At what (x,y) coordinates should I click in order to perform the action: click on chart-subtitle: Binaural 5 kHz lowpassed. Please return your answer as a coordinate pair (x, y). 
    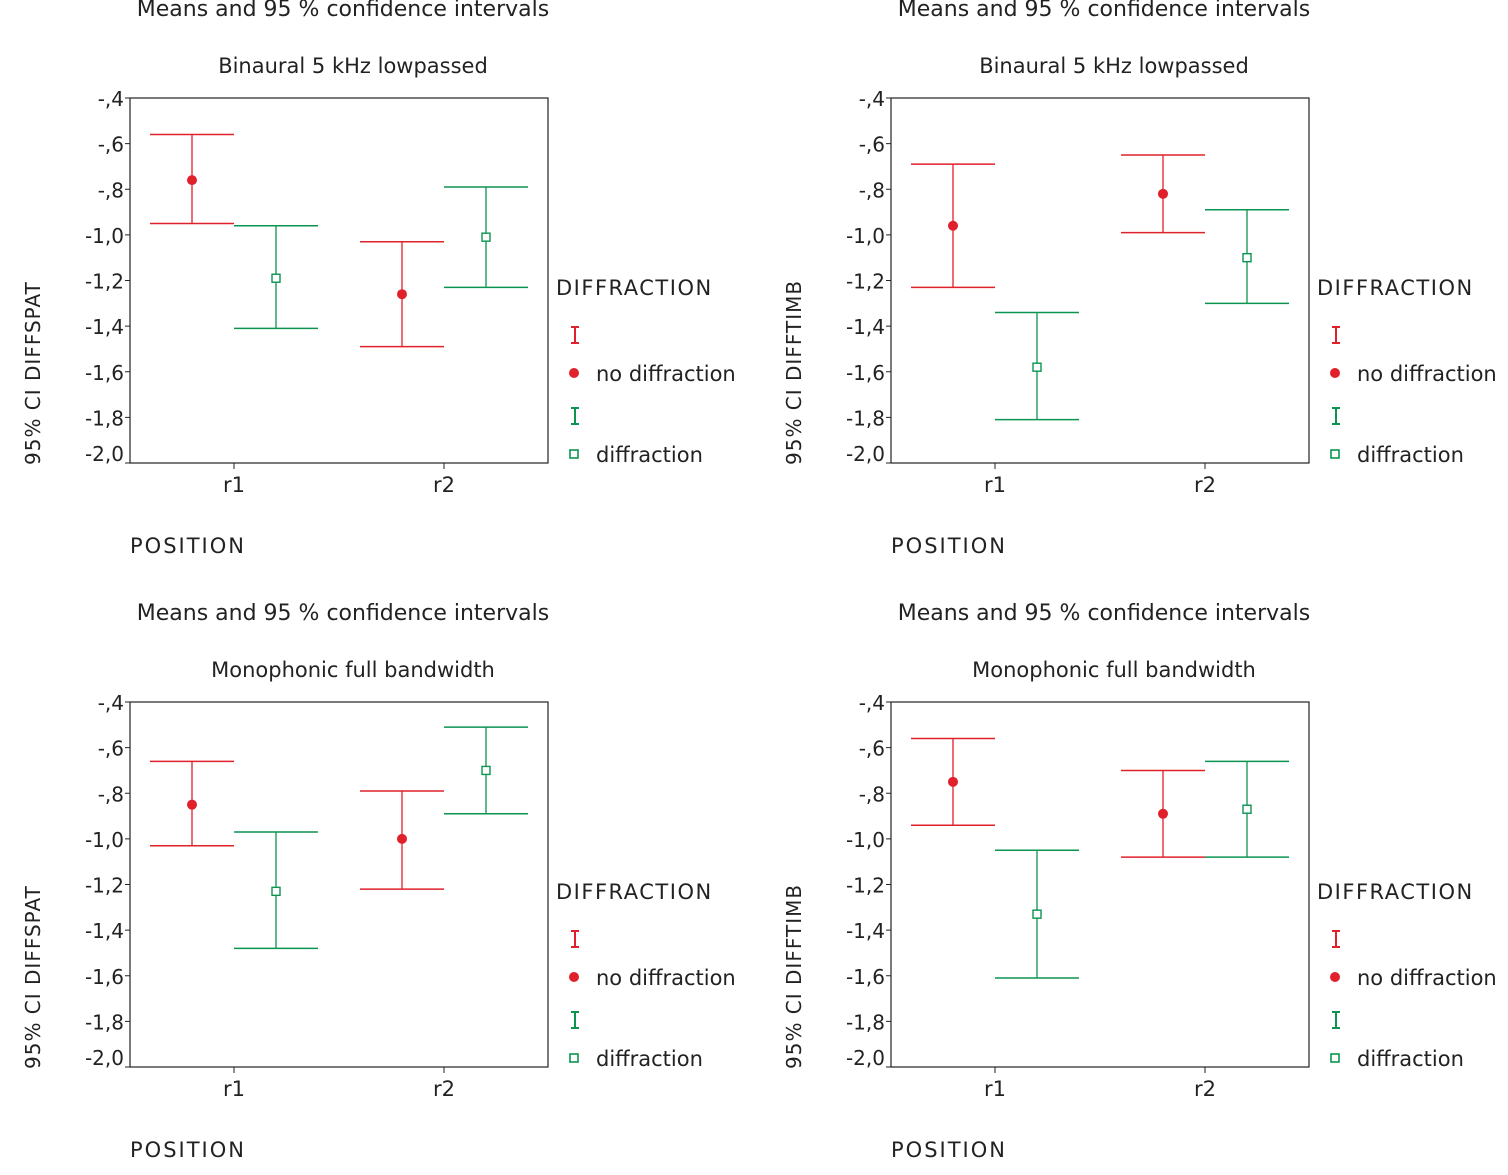
    Looking at the image, I should click on (353, 66).